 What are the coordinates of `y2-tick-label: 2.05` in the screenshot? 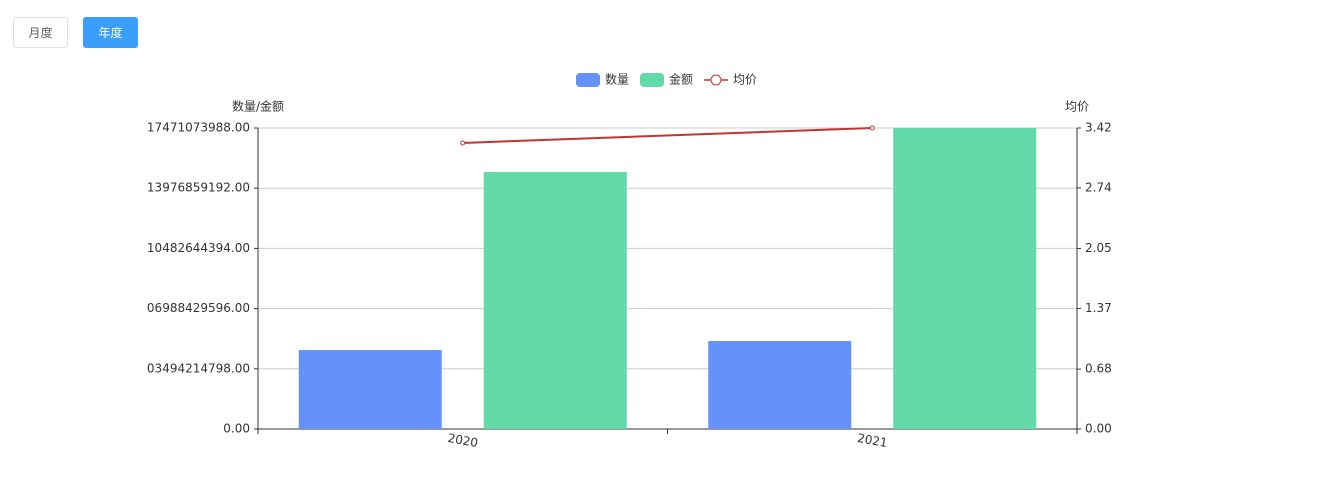 It's located at (1098, 248).